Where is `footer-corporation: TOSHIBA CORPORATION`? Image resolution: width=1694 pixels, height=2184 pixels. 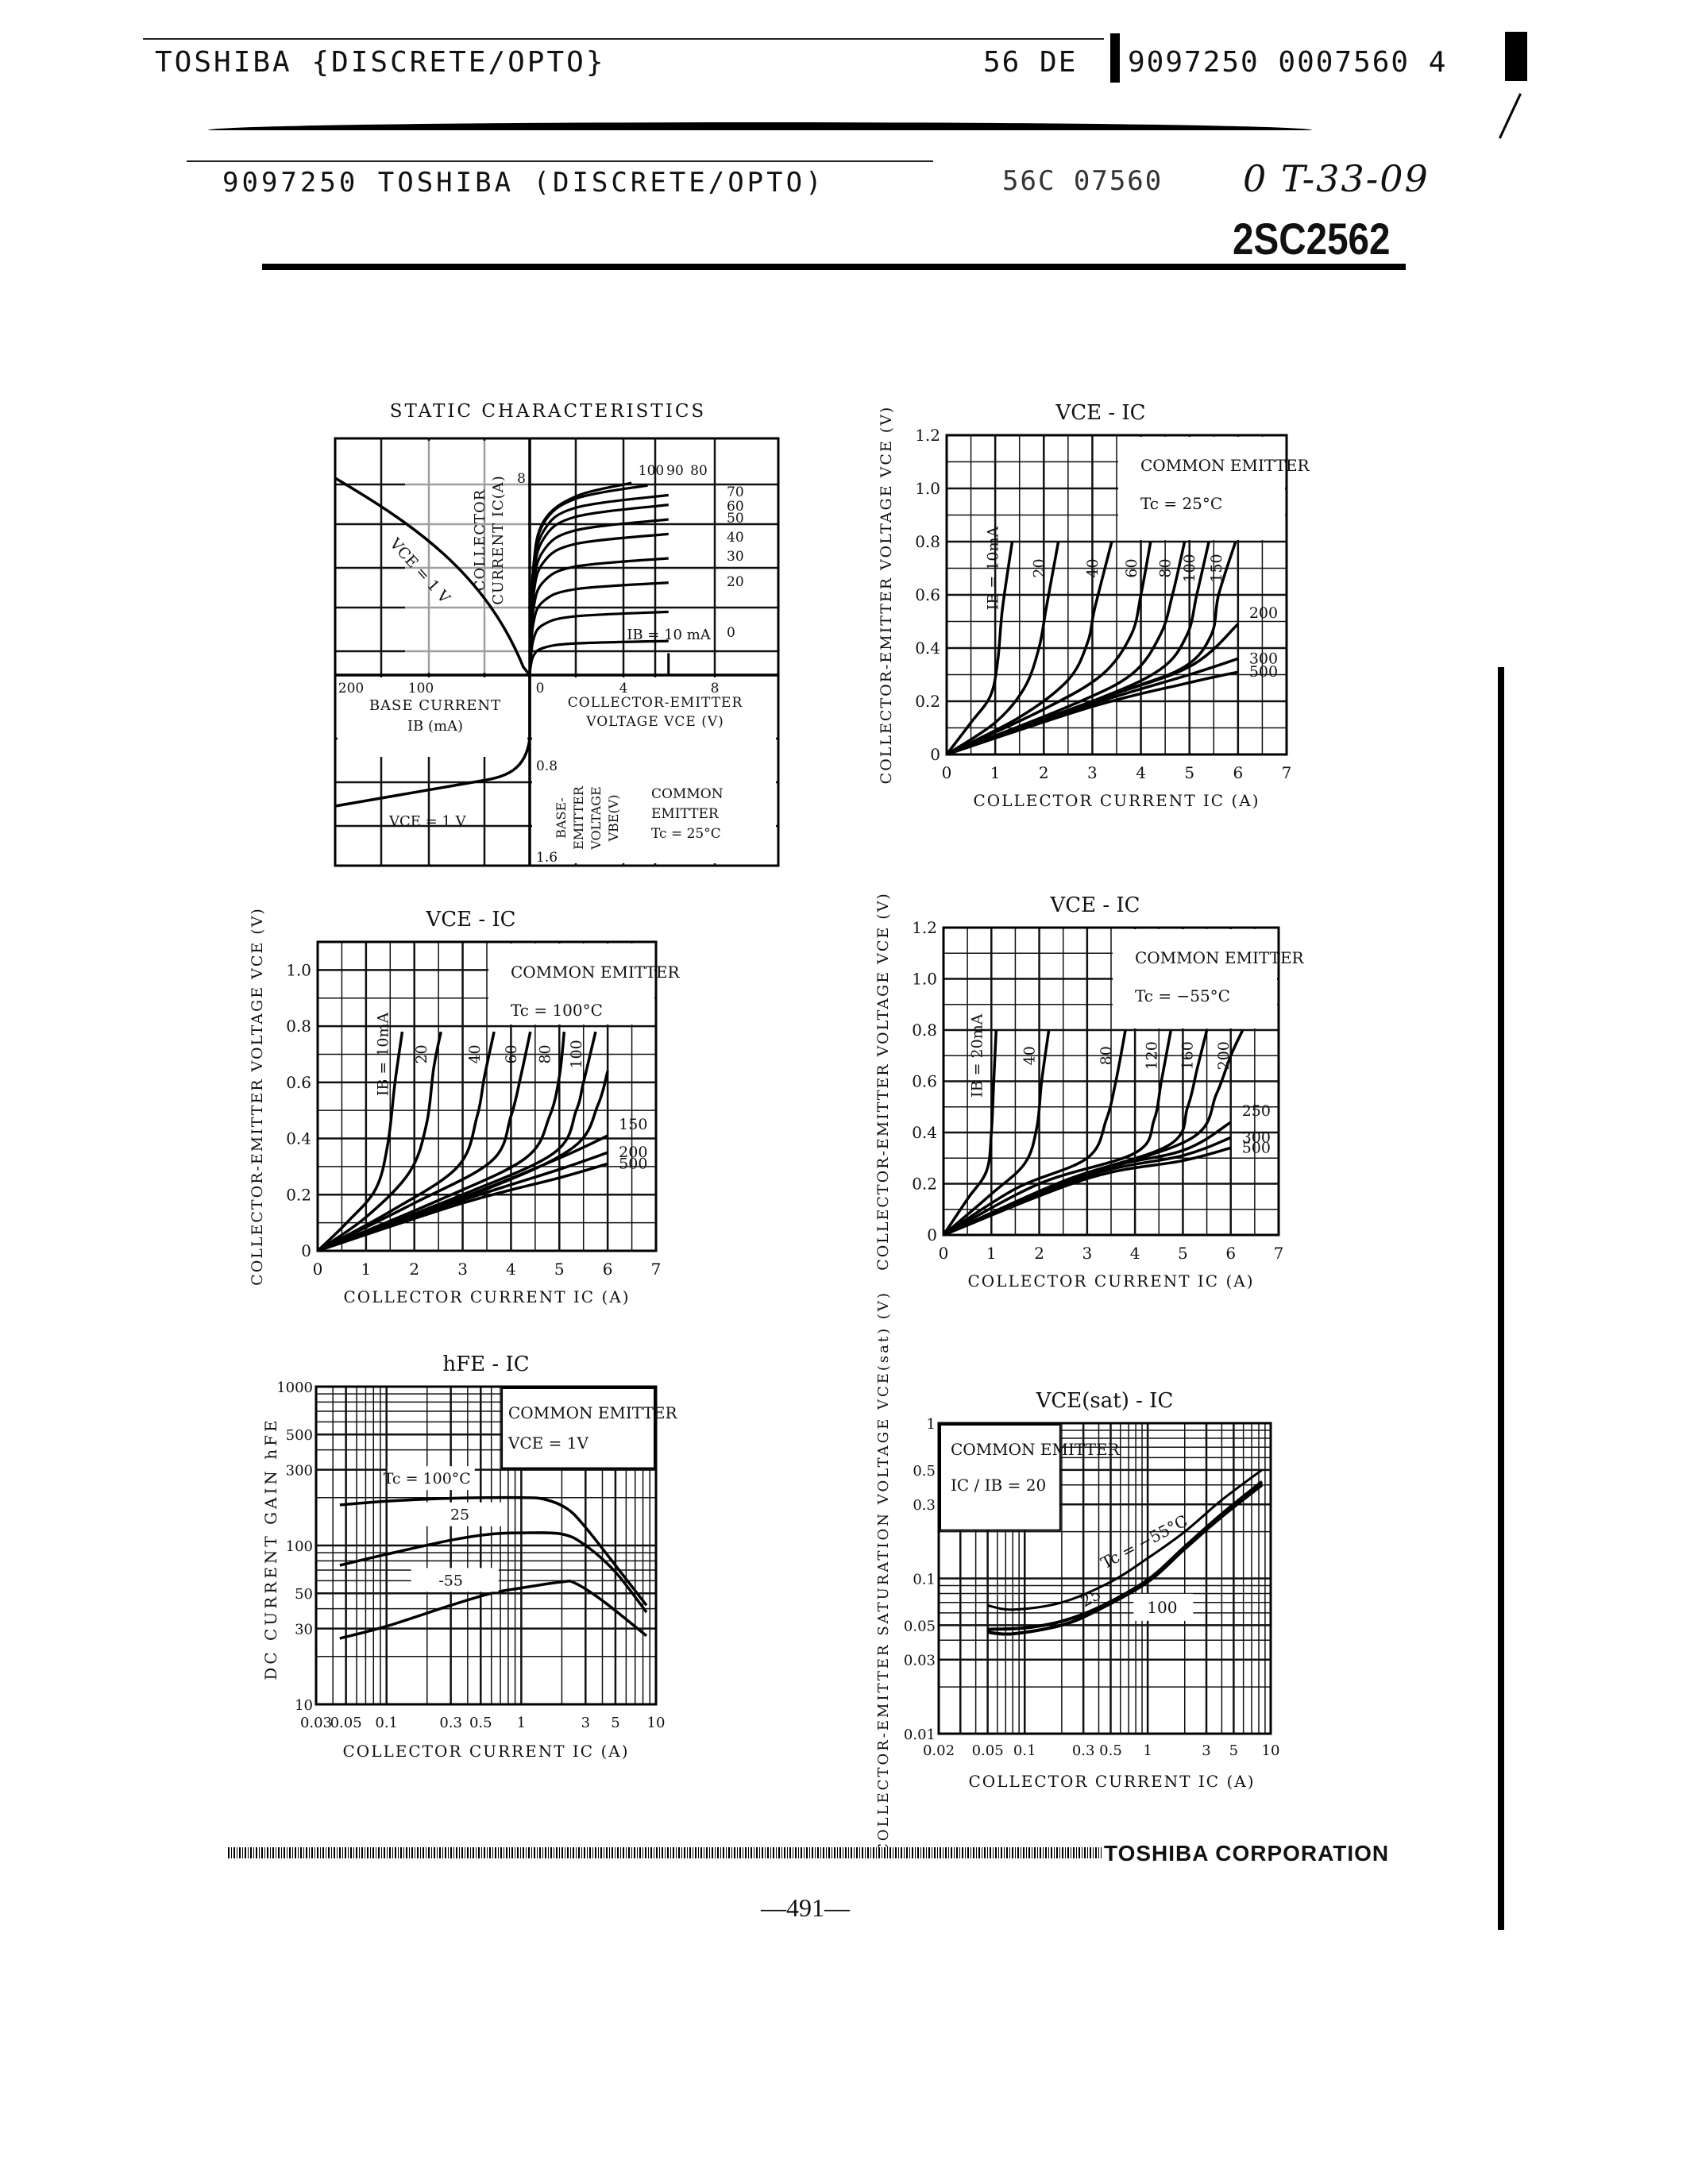
footer-corporation: TOSHIBA CORPORATION is located at coordinates (1247, 1853).